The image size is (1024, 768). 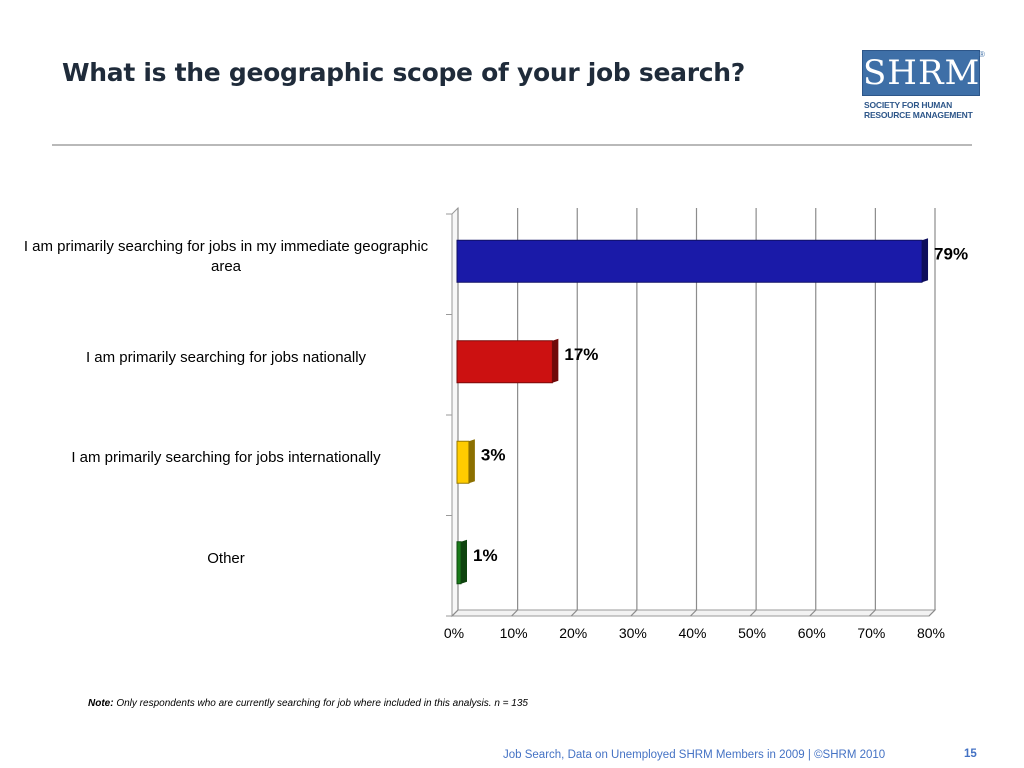 What do you see at coordinates (951, 253) in the screenshot?
I see `value-label: 79%` at bounding box center [951, 253].